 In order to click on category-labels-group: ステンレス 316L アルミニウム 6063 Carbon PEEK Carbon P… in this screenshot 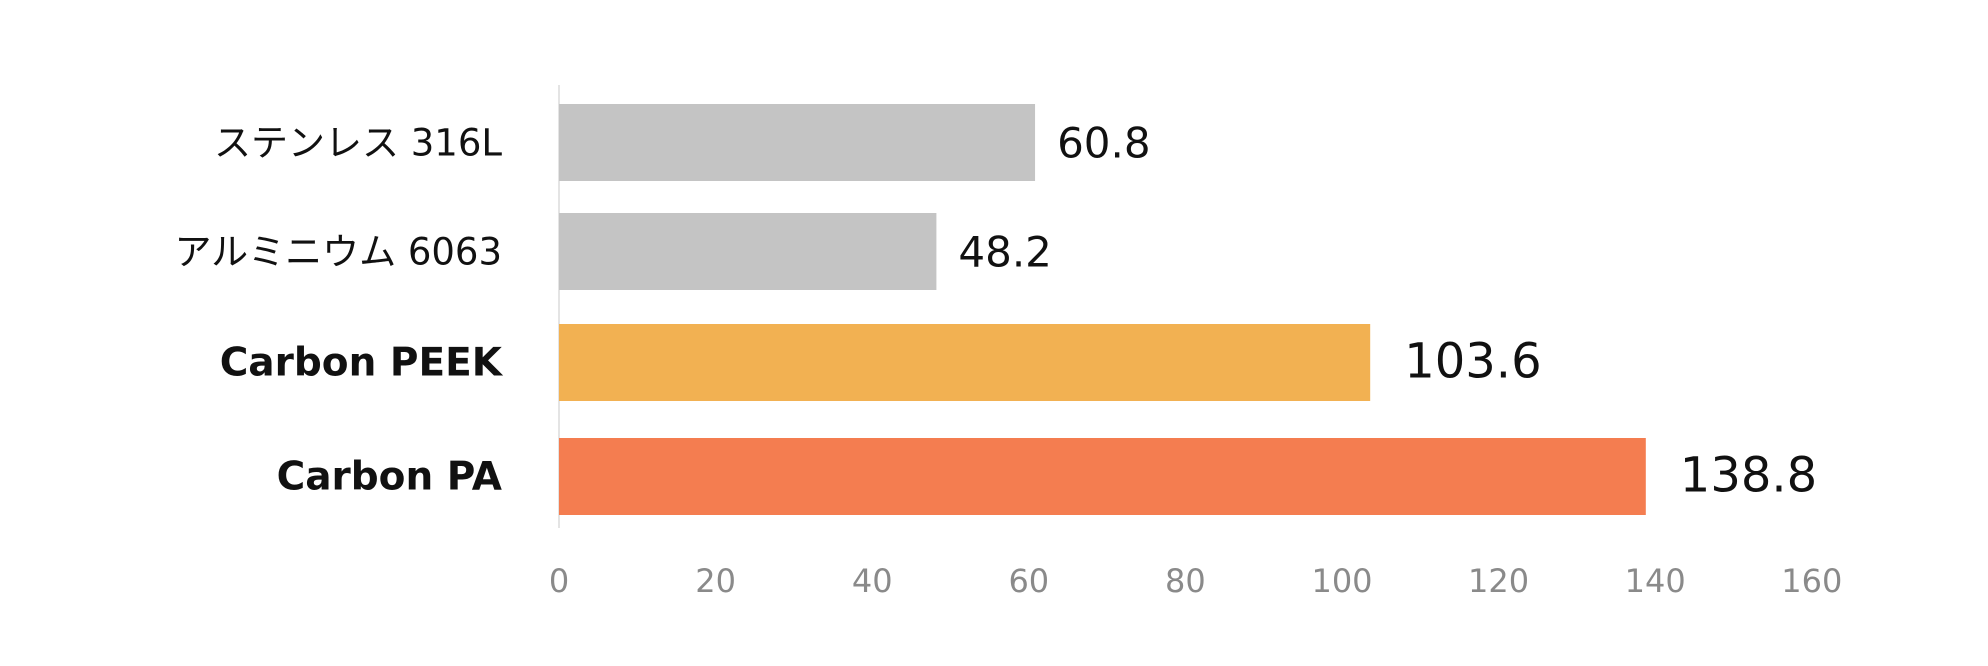, I will do `click(338, 311)`.